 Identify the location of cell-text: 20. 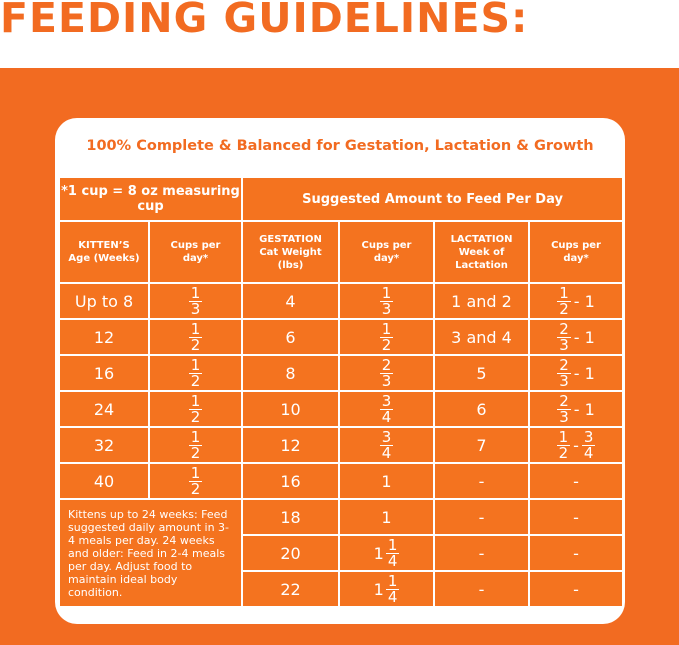
(290, 553).